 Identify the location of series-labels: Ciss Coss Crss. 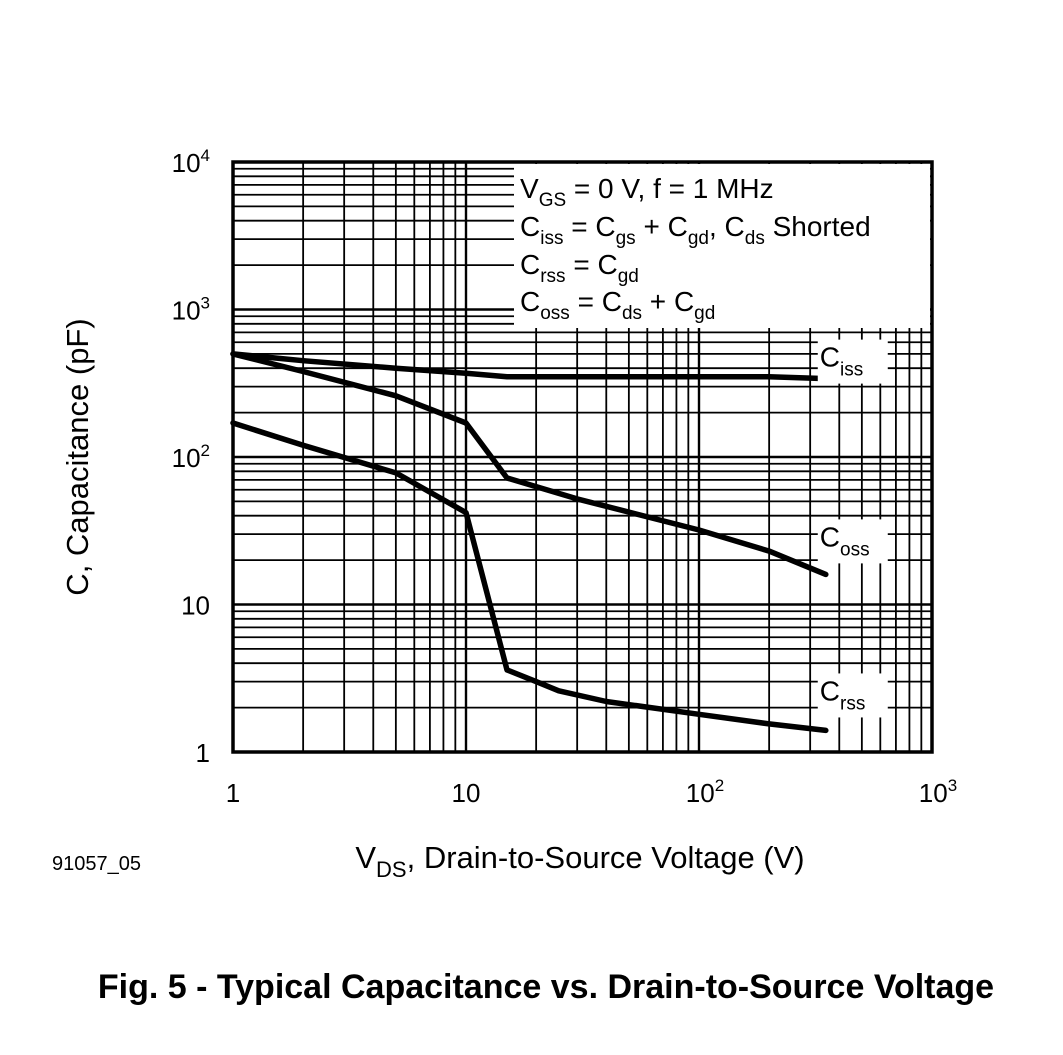
(852, 528).